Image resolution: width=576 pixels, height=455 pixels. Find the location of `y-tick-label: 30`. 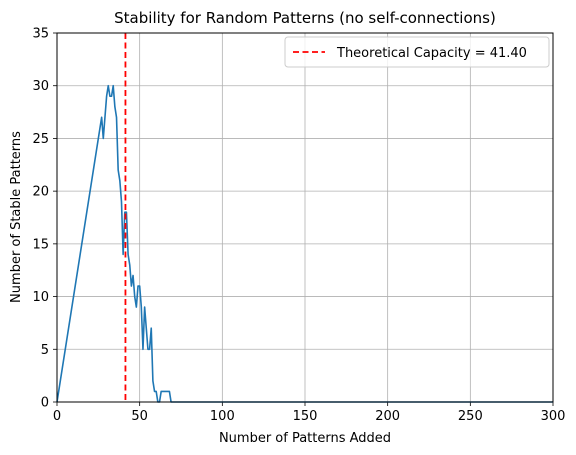

y-tick-label: 30 is located at coordinates (40, 86).